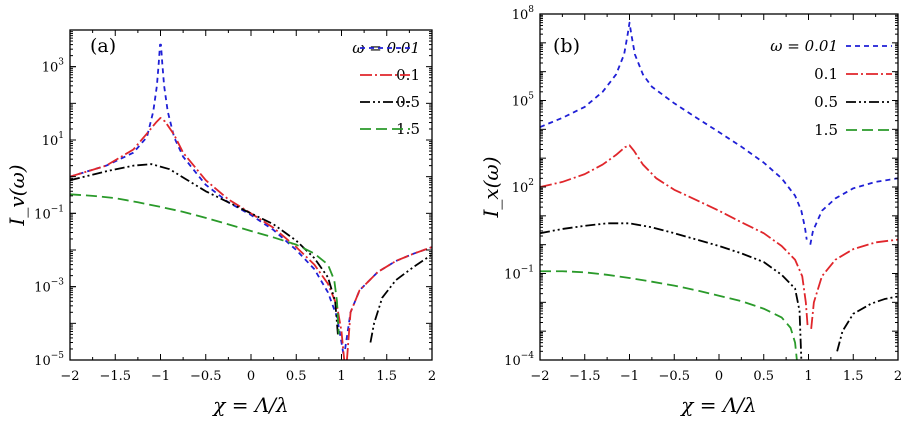  I want to click on panel-tag-b: (b), so click(566, 46).